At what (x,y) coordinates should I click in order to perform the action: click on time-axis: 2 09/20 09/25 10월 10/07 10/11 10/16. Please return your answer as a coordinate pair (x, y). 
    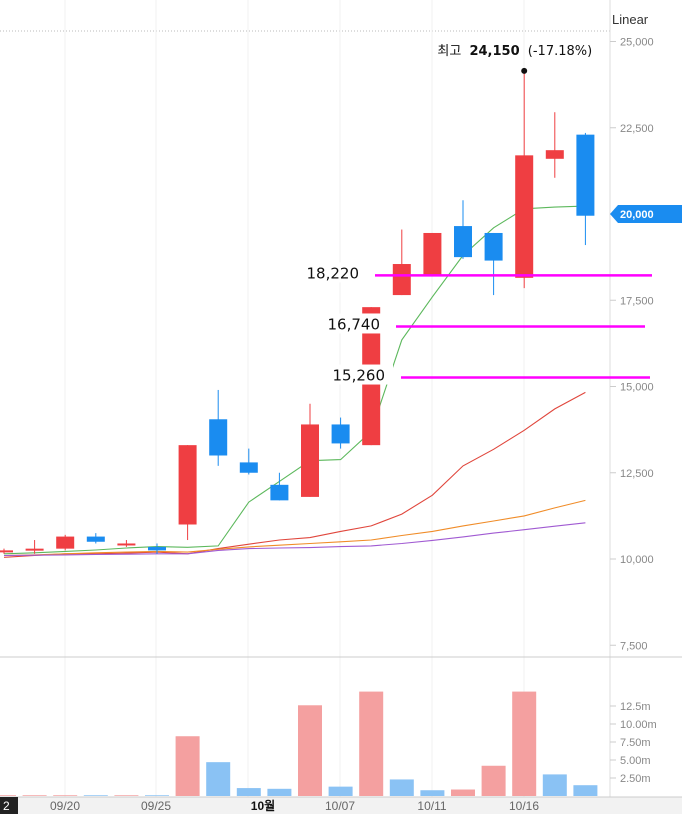
    Looking at the image, I should click on (269, 805).